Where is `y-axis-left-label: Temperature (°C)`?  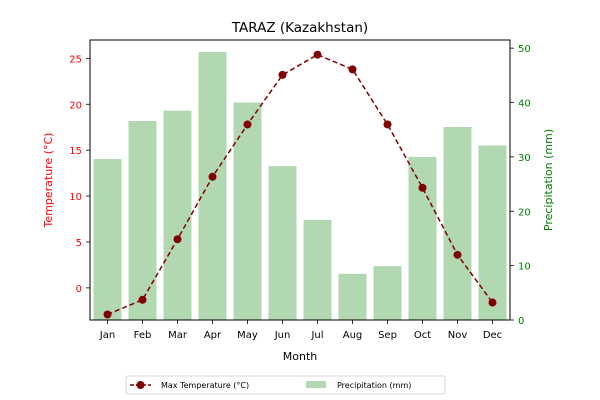 y-axis-left-label: Temperature (°C) is located at coordinates (48, 181).